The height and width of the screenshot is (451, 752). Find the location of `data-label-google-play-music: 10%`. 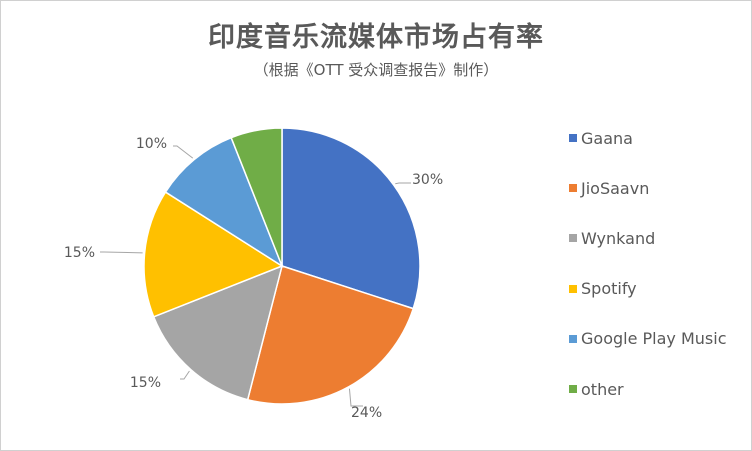

data-label-google-play-music: 10% is located at coordinates (151, 144).